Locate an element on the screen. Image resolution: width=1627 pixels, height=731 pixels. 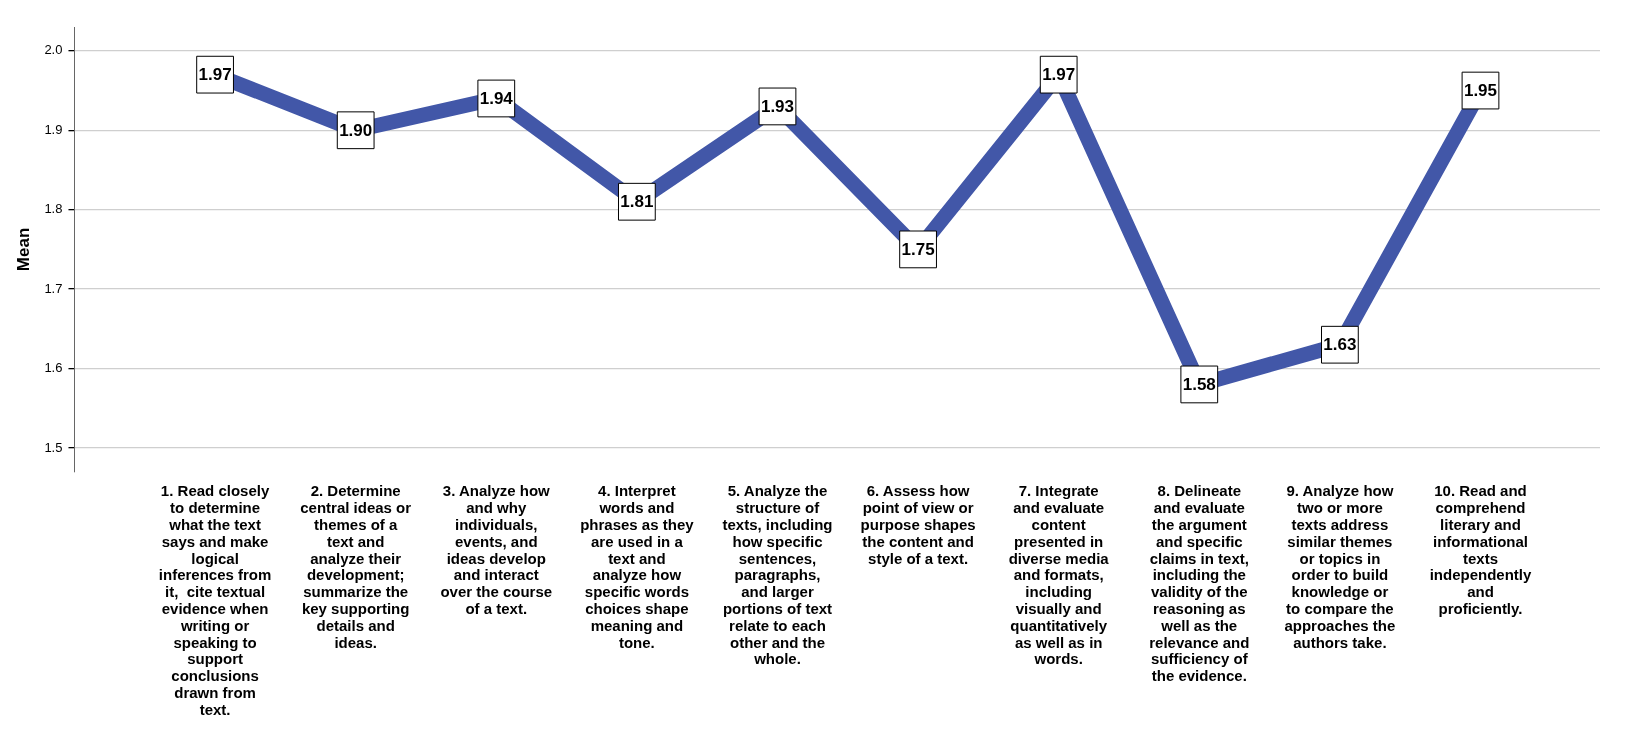
data-label: 1.90 is located at coordinates (356, 130).